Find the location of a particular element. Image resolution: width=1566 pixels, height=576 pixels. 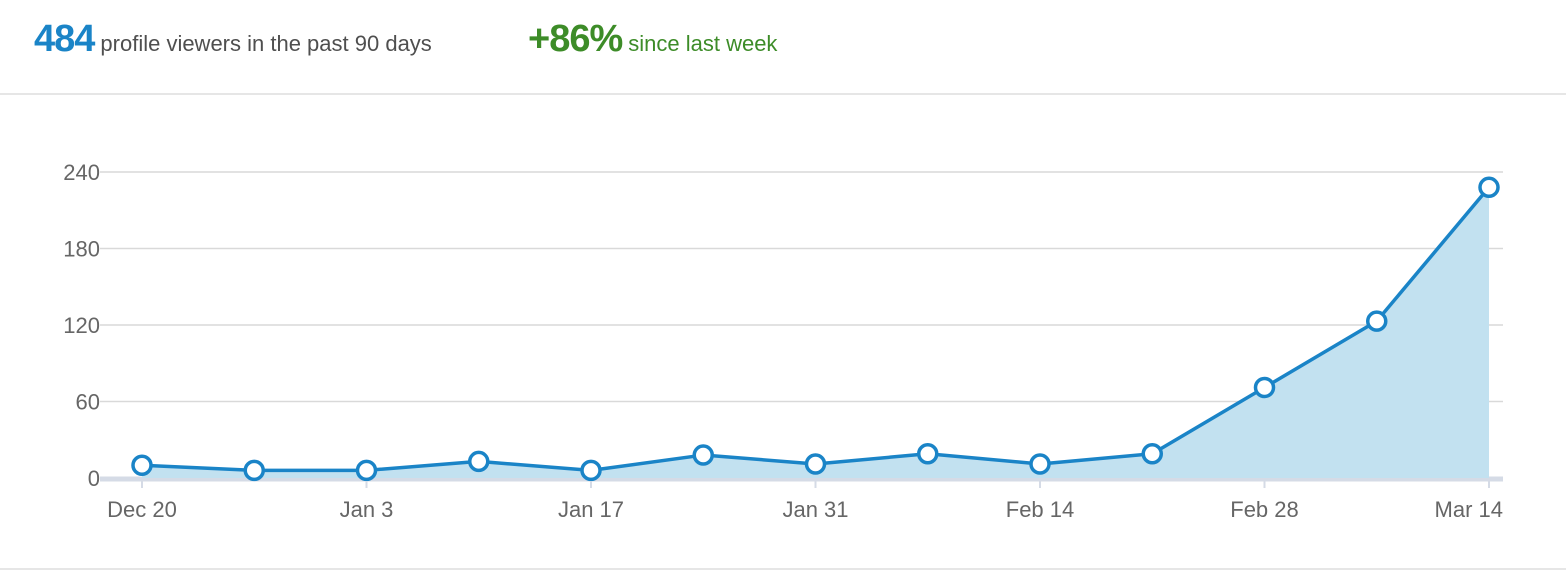

viewers-stat: 484 profile viewers in the past 90 days is located at coordinates (233, 39).